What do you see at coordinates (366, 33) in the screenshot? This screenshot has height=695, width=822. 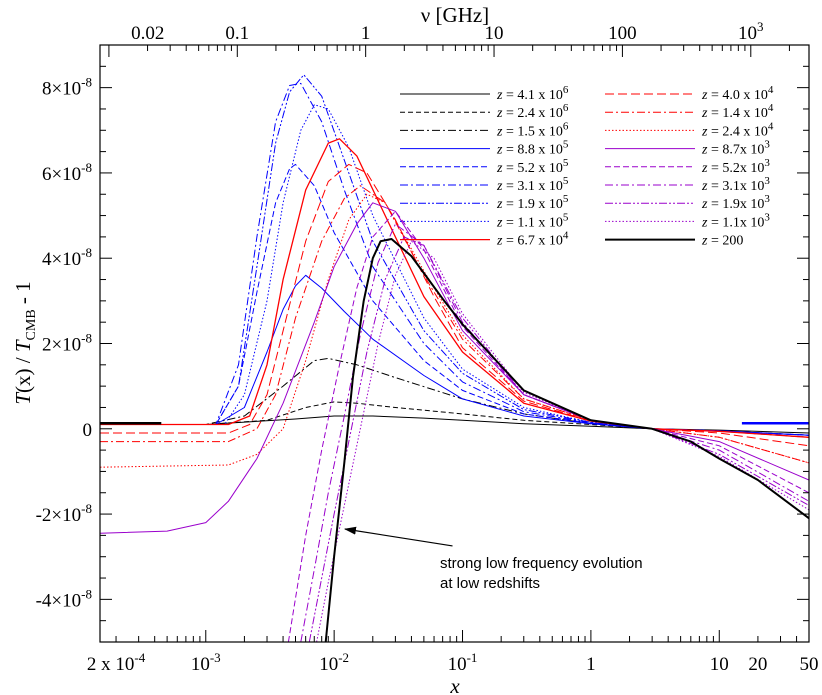 I see `top-tick-label-2: 1` at bounding box center [366, 33].